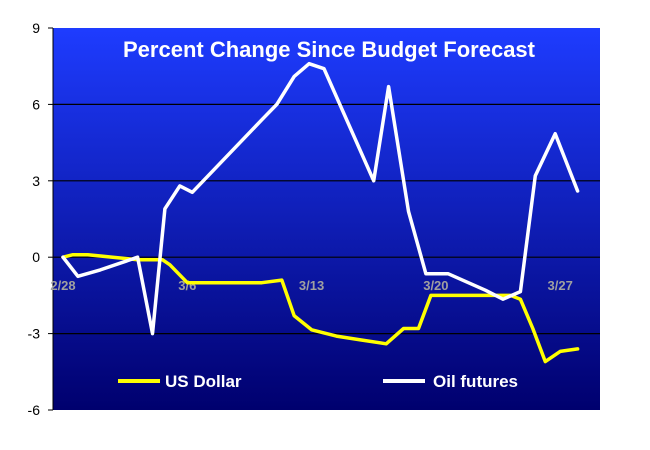 This screenshot has width=650, height=450. What do you see at coordinates (560, 285) in the screenshot?
I see `x-category-label: 3/27` at bounding box center [560, 285].